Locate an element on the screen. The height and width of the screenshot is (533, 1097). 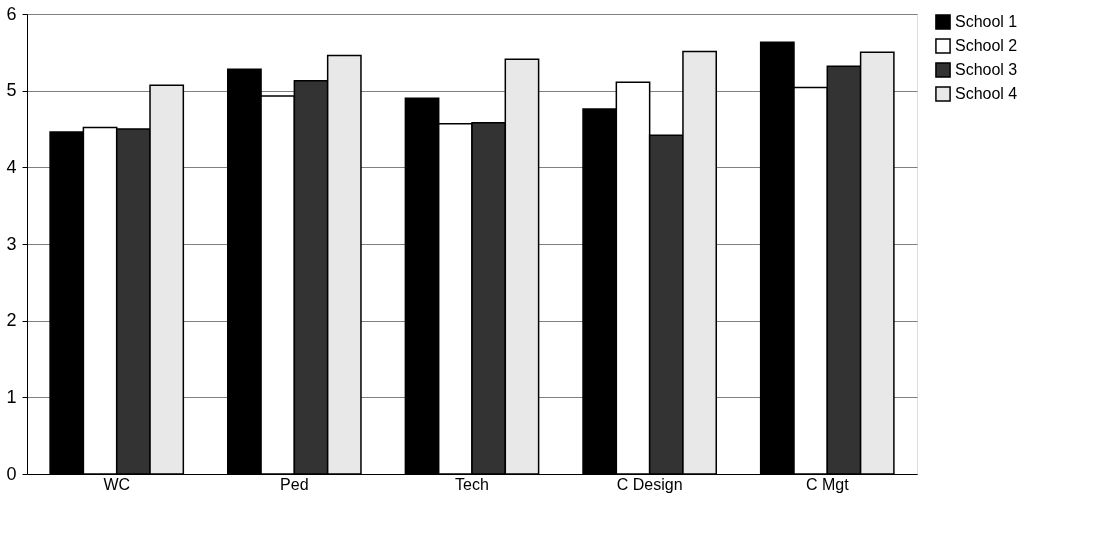
x-tick-label: Ped is located at coordinates (294, 484).